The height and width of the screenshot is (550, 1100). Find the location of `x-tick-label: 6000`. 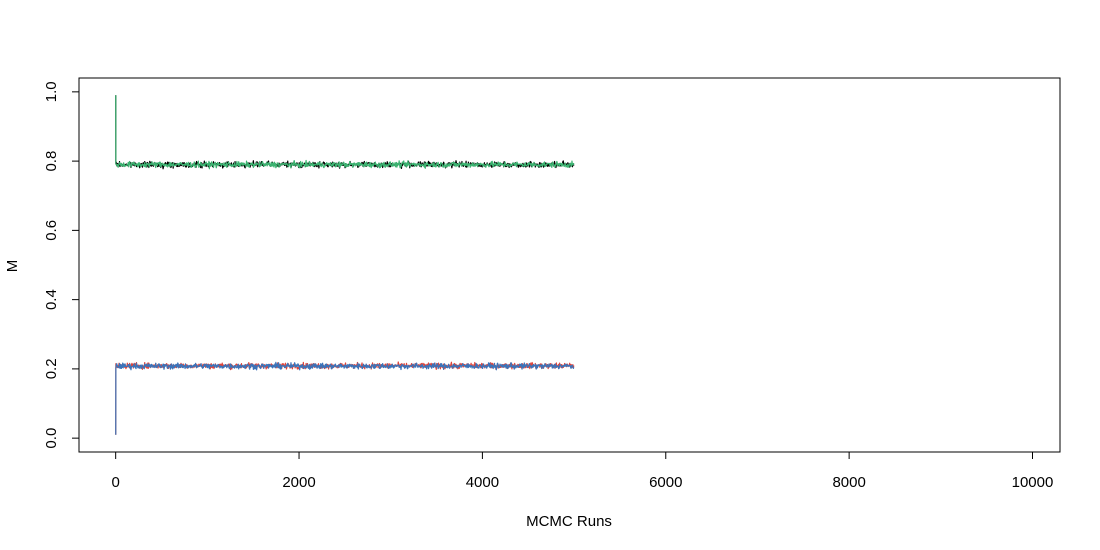

x-tick-label: 6000 is located at coordinates (665, 482).